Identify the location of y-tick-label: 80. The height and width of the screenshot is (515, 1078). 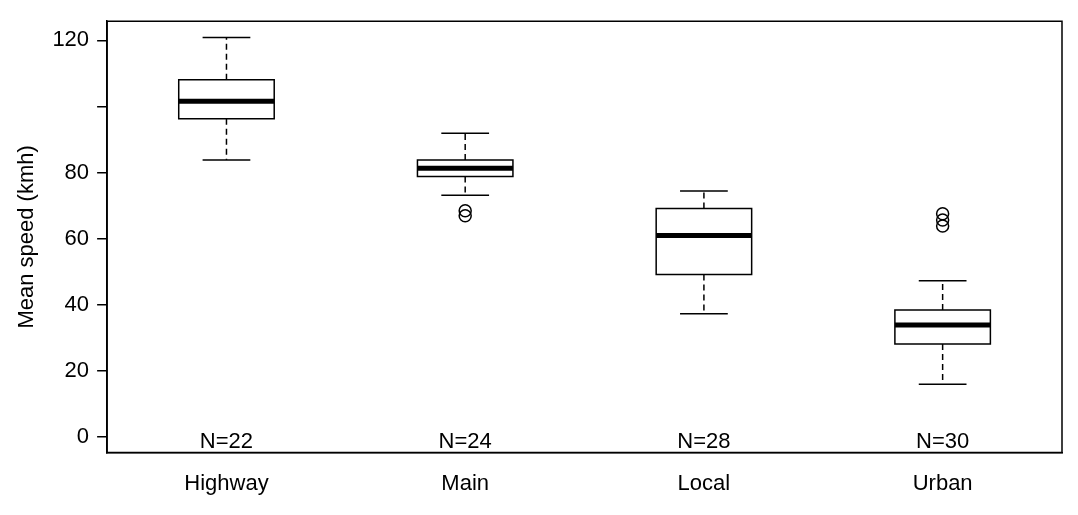
(77, 171).